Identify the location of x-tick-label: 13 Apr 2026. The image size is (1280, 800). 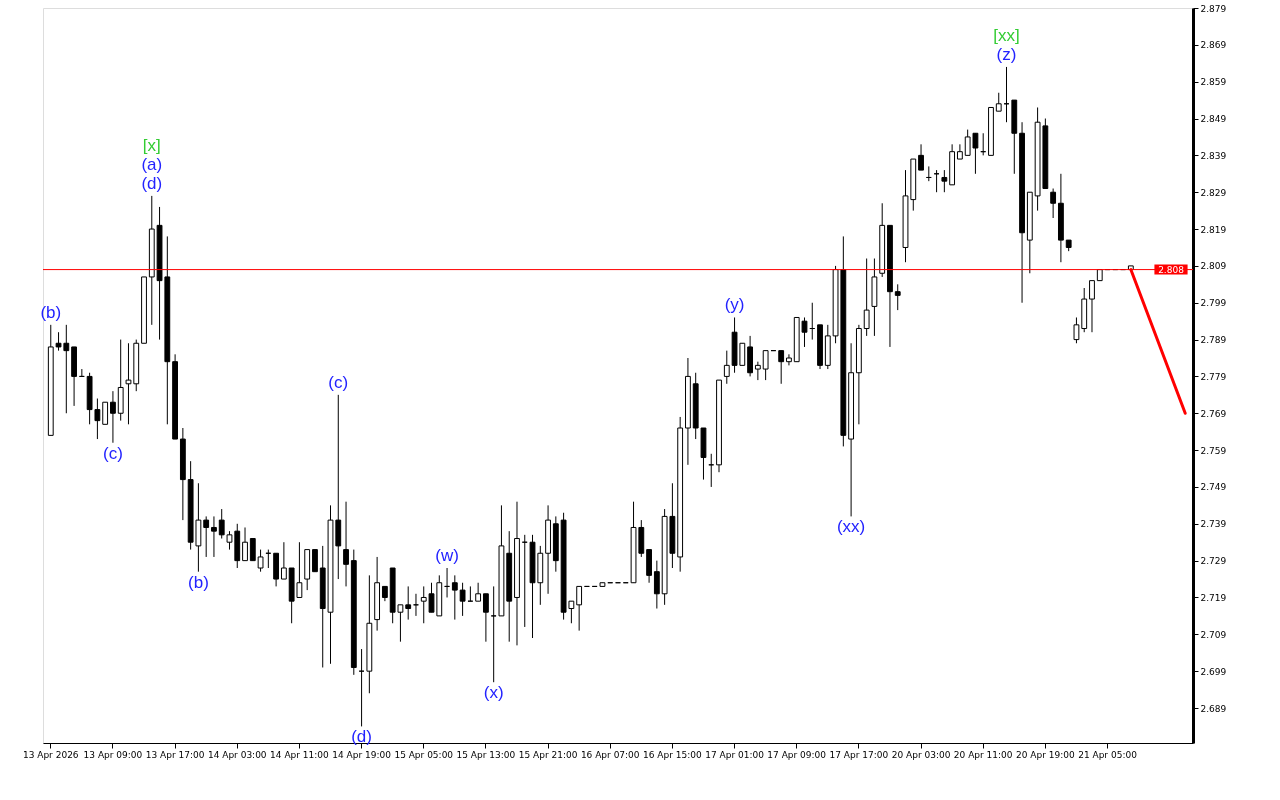
(50, 754).